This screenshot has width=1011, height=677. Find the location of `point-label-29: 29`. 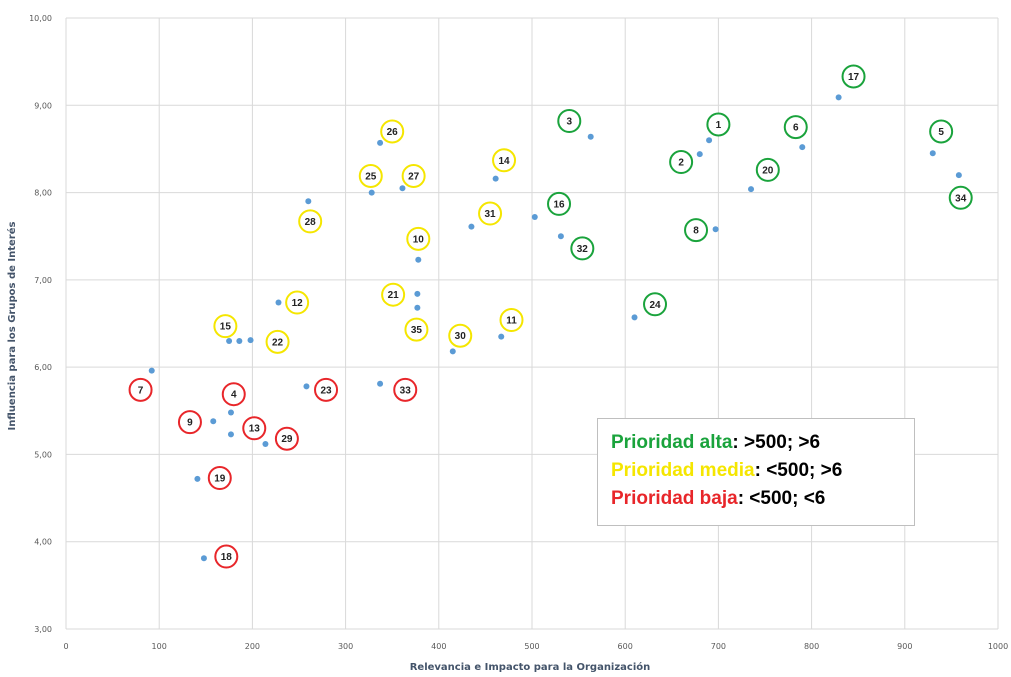

point-label-29: 29 is located at coordinates (287, 439).